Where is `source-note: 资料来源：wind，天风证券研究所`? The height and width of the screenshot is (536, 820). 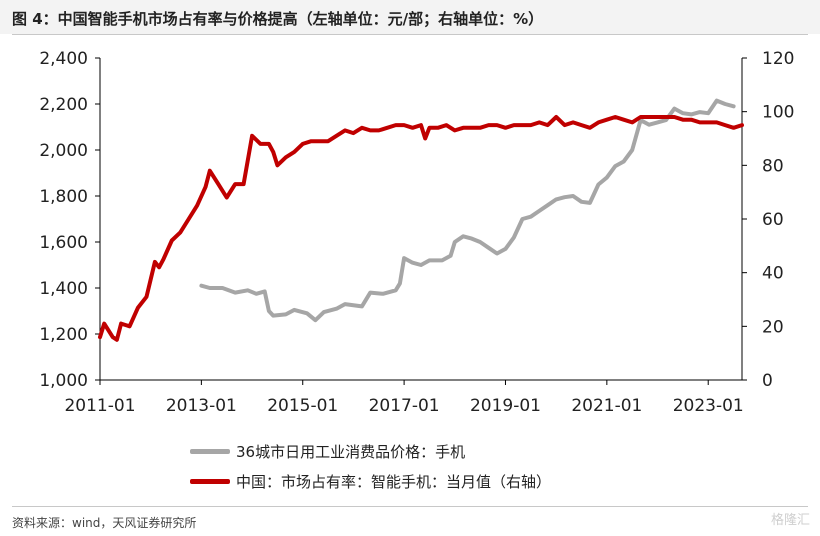
source-note: 资料来源：wind，天风证券研究所 is located at coordinates (104, 523).